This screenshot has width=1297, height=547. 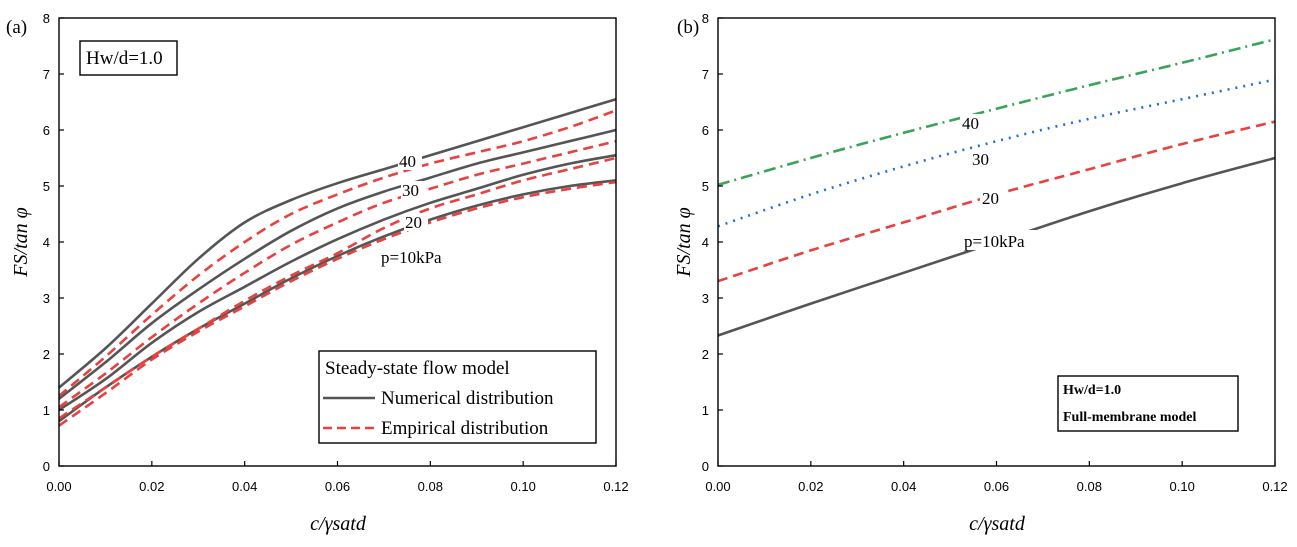 I want to click on panel-b-label-30: 30, so click(x=980, y=159).